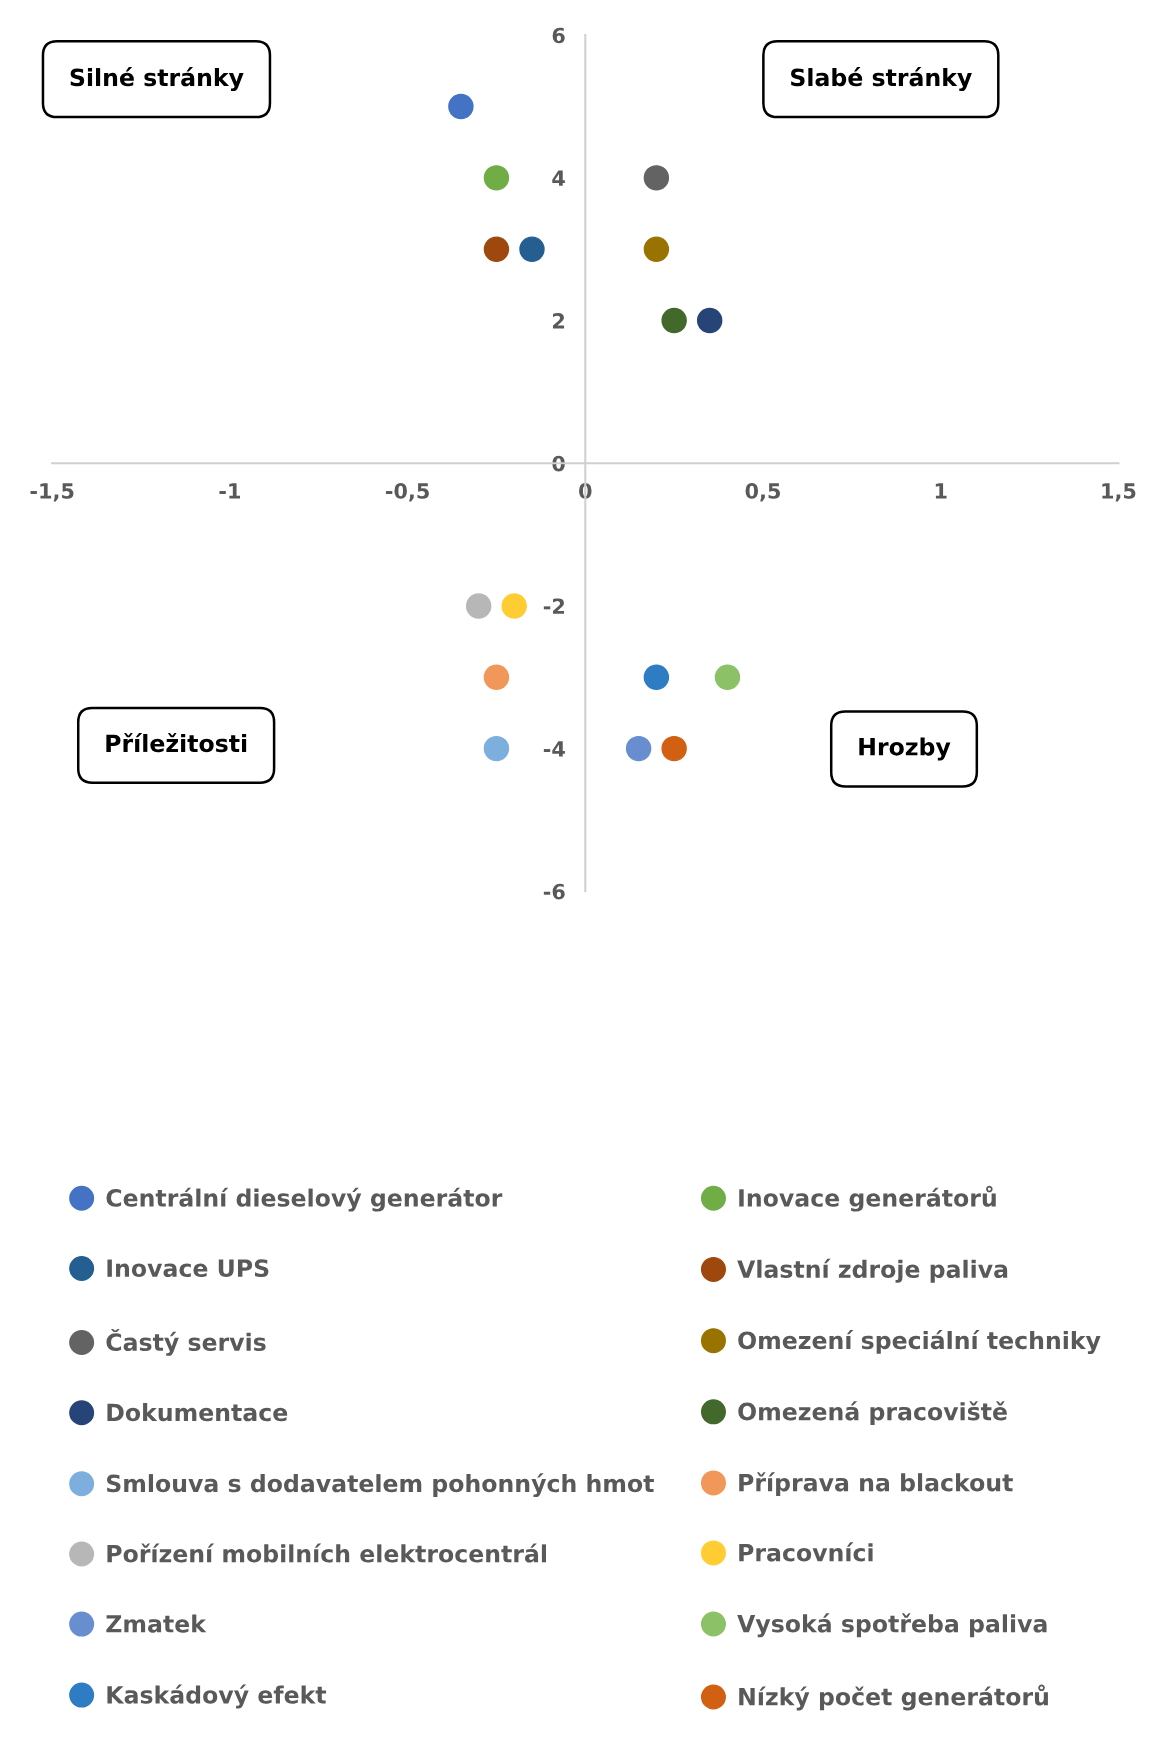  What do you see at coordinates (1119, 492) in the screenshot?
I see `x-tick-label: 1,5` at bounding box center [1119, 492].